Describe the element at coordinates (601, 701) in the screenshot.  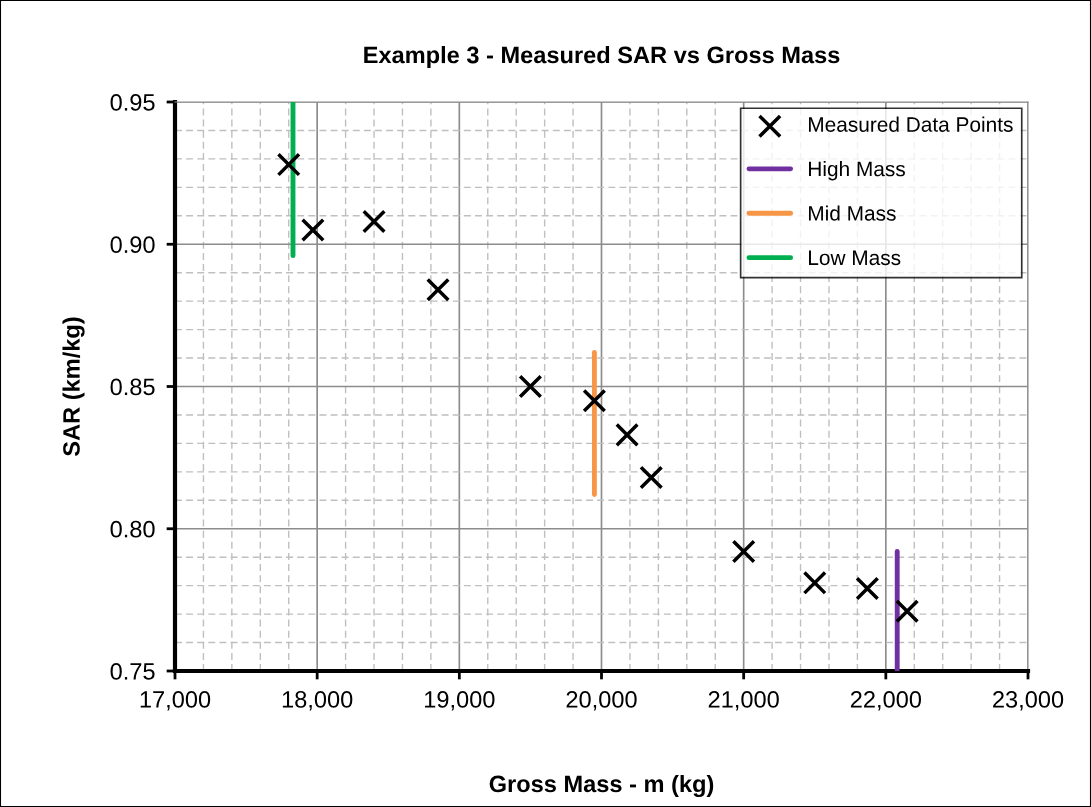
I see `x-tick-label: 20,000` at that location.